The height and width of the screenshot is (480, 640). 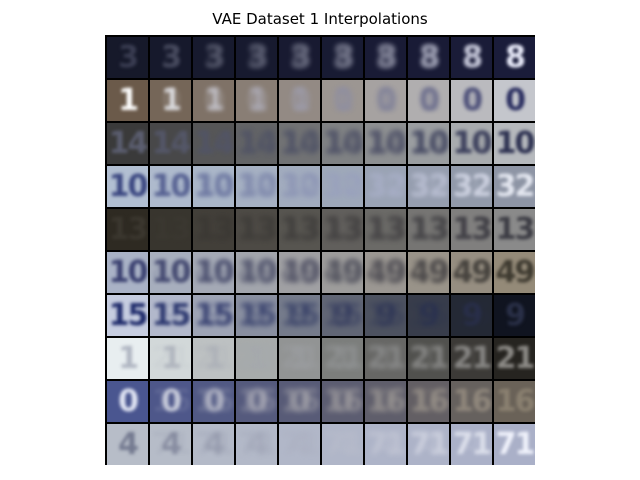 What do you see at coordinates (514, 100) in the screenshot?
I see `interpolation-cell: 10` at bounding box center [514, 100].